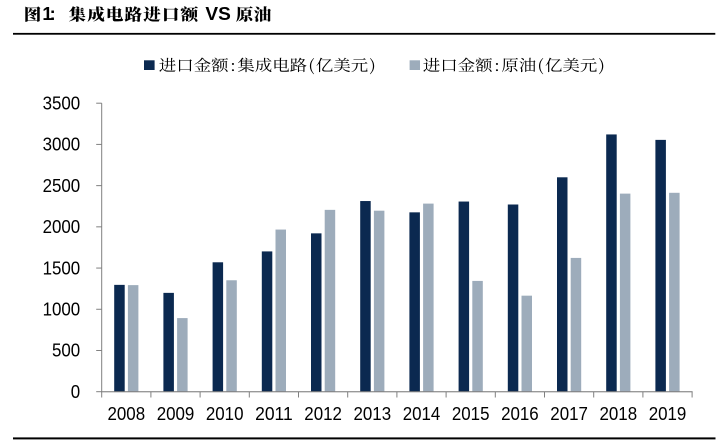 The image size is (724, 441). What do you see at coordinates (62, 186) in the screenshot?
I see `svg-text: 2500` at bounding box center [62, 186].